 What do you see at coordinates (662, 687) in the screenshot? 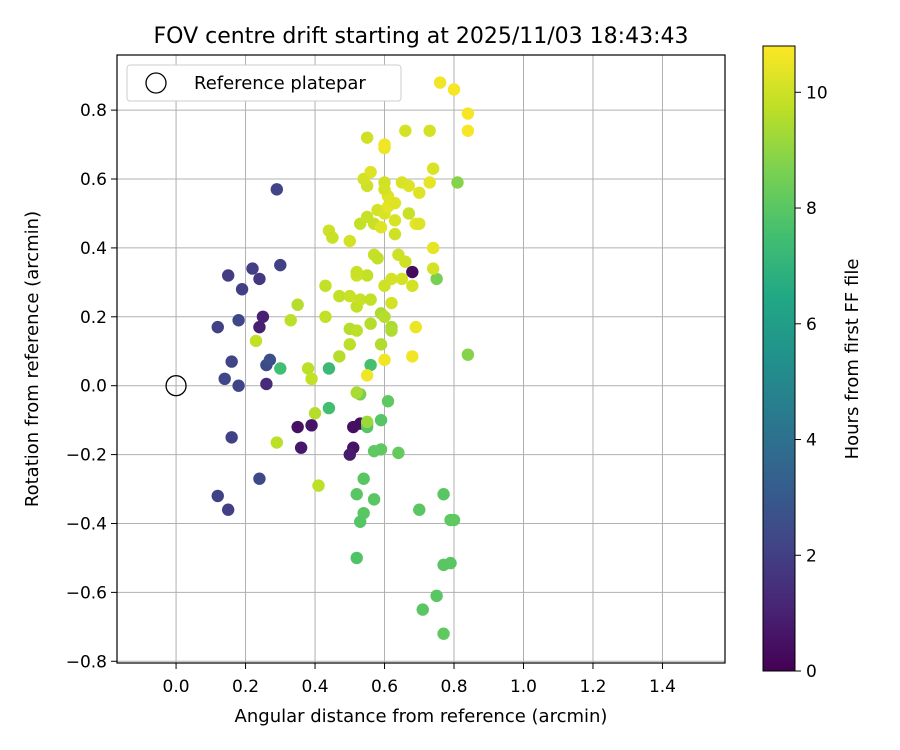
I see `x-tick-label: 1.4` at bounding box center [662, 687].